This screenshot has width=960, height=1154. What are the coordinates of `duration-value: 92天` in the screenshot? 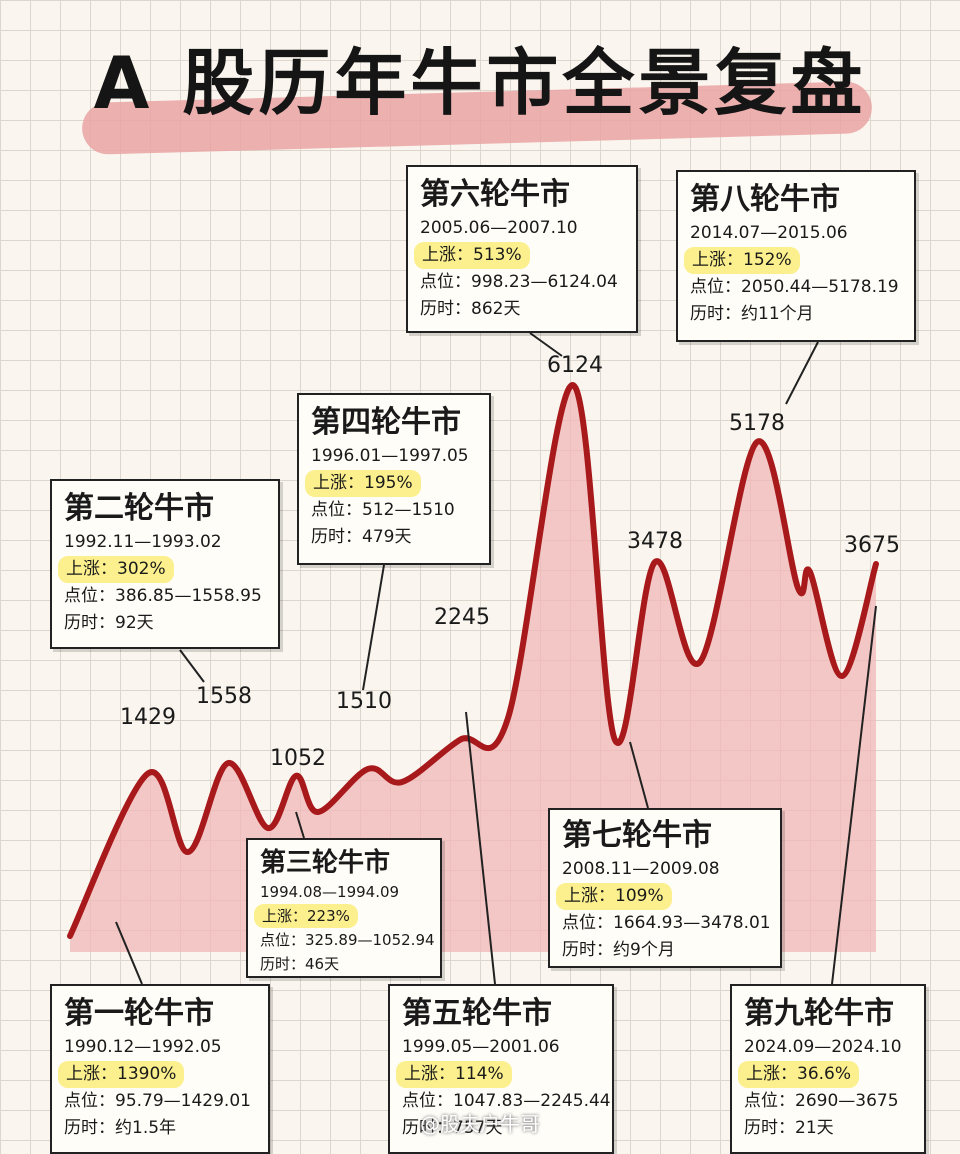 It's located at (134, 623).